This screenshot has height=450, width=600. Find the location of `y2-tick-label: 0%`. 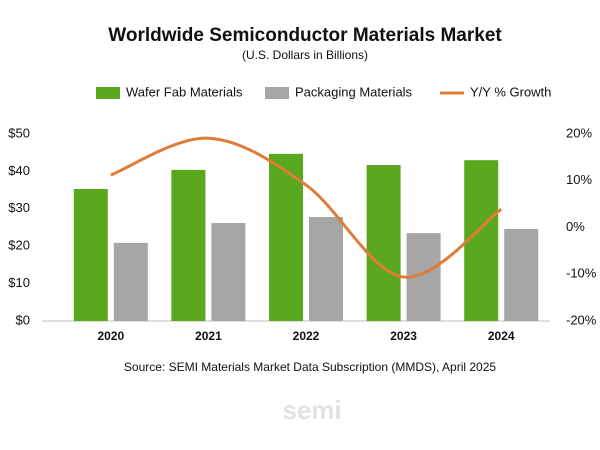

y2-tick-label: 0% is located at coordinates (575, 226).